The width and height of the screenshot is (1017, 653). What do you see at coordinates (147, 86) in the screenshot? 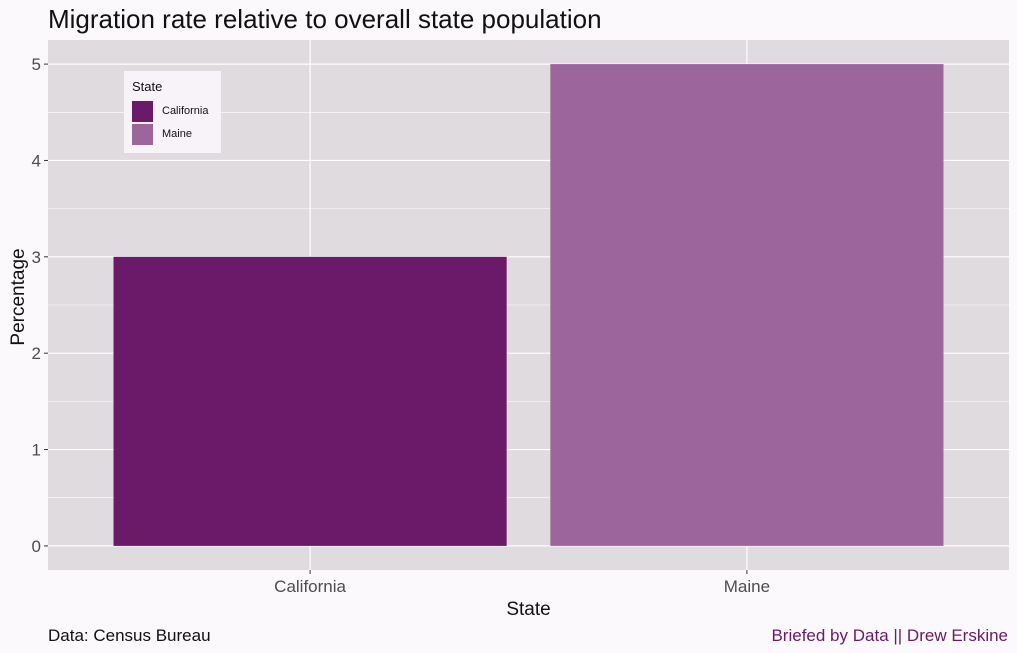
I see `legend-title: State` at bounding box center [147, 86].